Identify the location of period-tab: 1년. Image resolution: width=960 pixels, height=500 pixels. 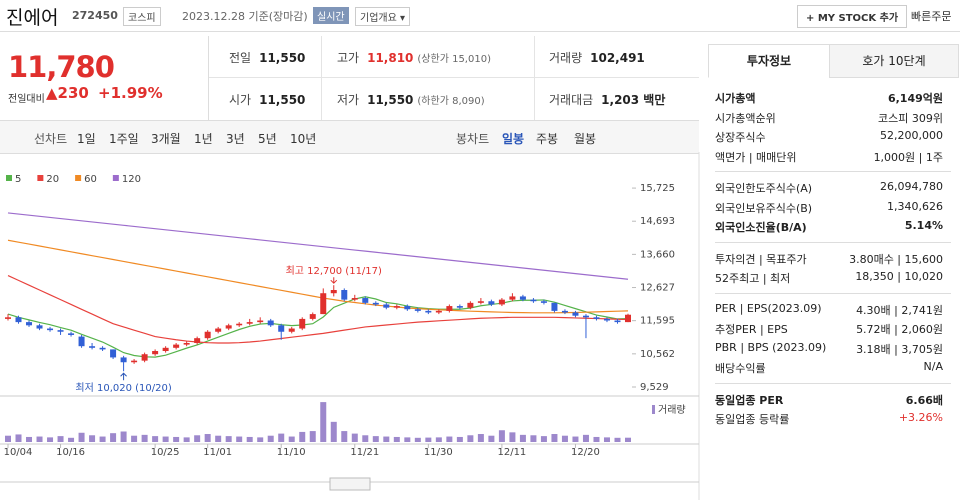
(203, 139).